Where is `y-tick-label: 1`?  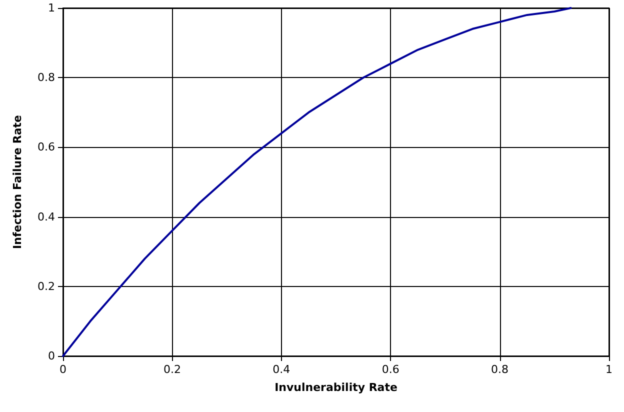
y-tick-label: 1 is located at coordinates (51, 8).